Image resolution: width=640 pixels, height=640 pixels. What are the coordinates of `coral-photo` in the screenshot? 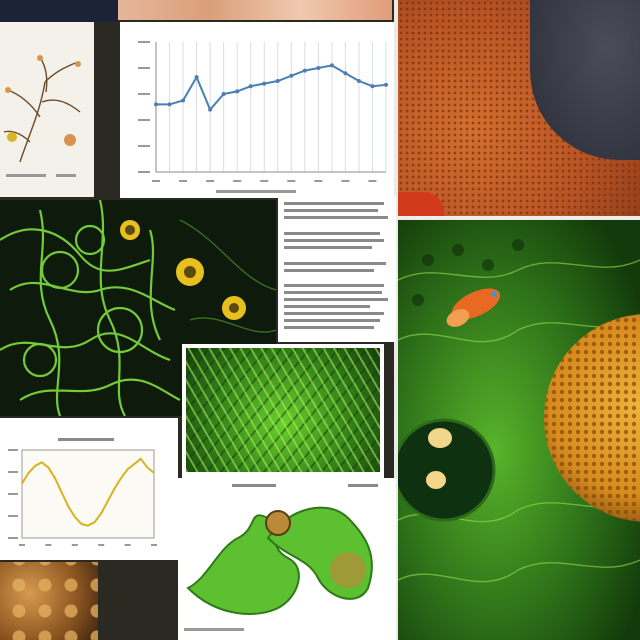 It's located at (283, 410).